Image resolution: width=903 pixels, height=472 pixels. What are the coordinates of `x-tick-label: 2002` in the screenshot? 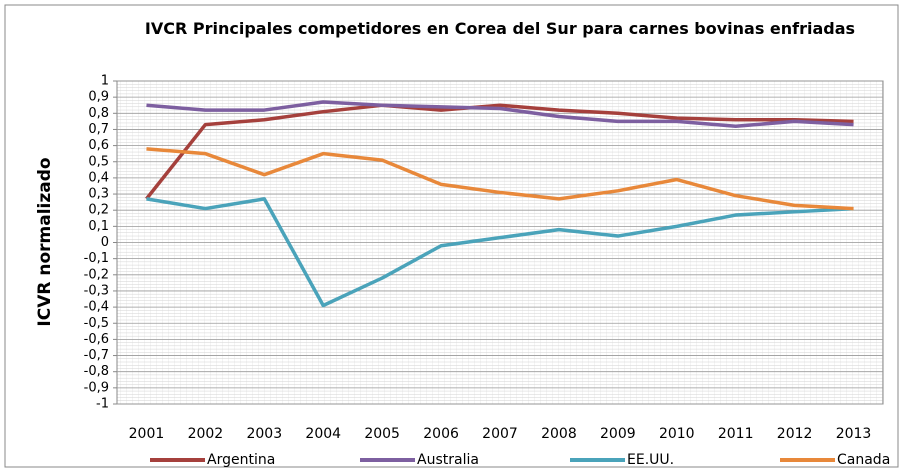 It's located at (206, 434).